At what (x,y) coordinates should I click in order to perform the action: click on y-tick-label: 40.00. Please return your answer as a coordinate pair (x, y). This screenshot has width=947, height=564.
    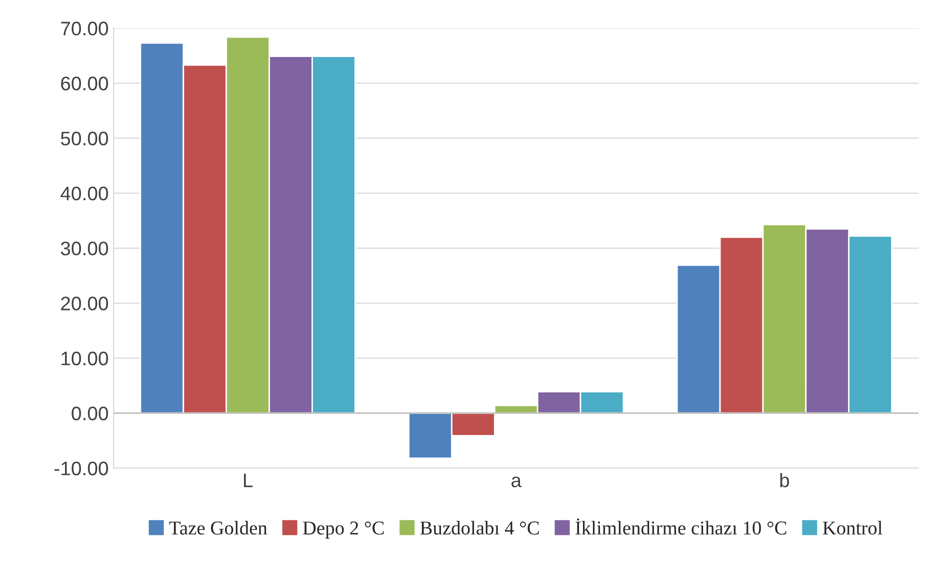
    Looking at the image, I should click on (84, 193).